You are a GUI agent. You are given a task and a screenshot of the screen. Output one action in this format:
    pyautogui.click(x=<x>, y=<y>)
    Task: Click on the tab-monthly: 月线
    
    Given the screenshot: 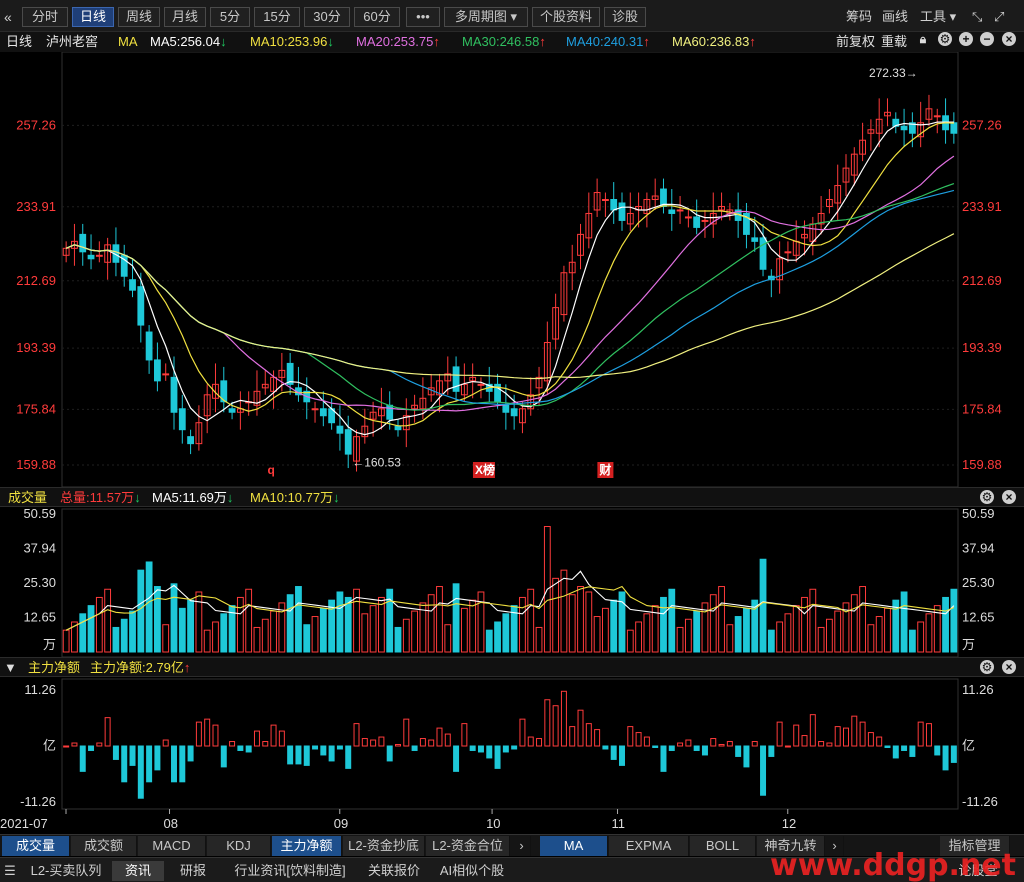 What is the action you would take?
    pyautogui.click(x=185, y=17)
    